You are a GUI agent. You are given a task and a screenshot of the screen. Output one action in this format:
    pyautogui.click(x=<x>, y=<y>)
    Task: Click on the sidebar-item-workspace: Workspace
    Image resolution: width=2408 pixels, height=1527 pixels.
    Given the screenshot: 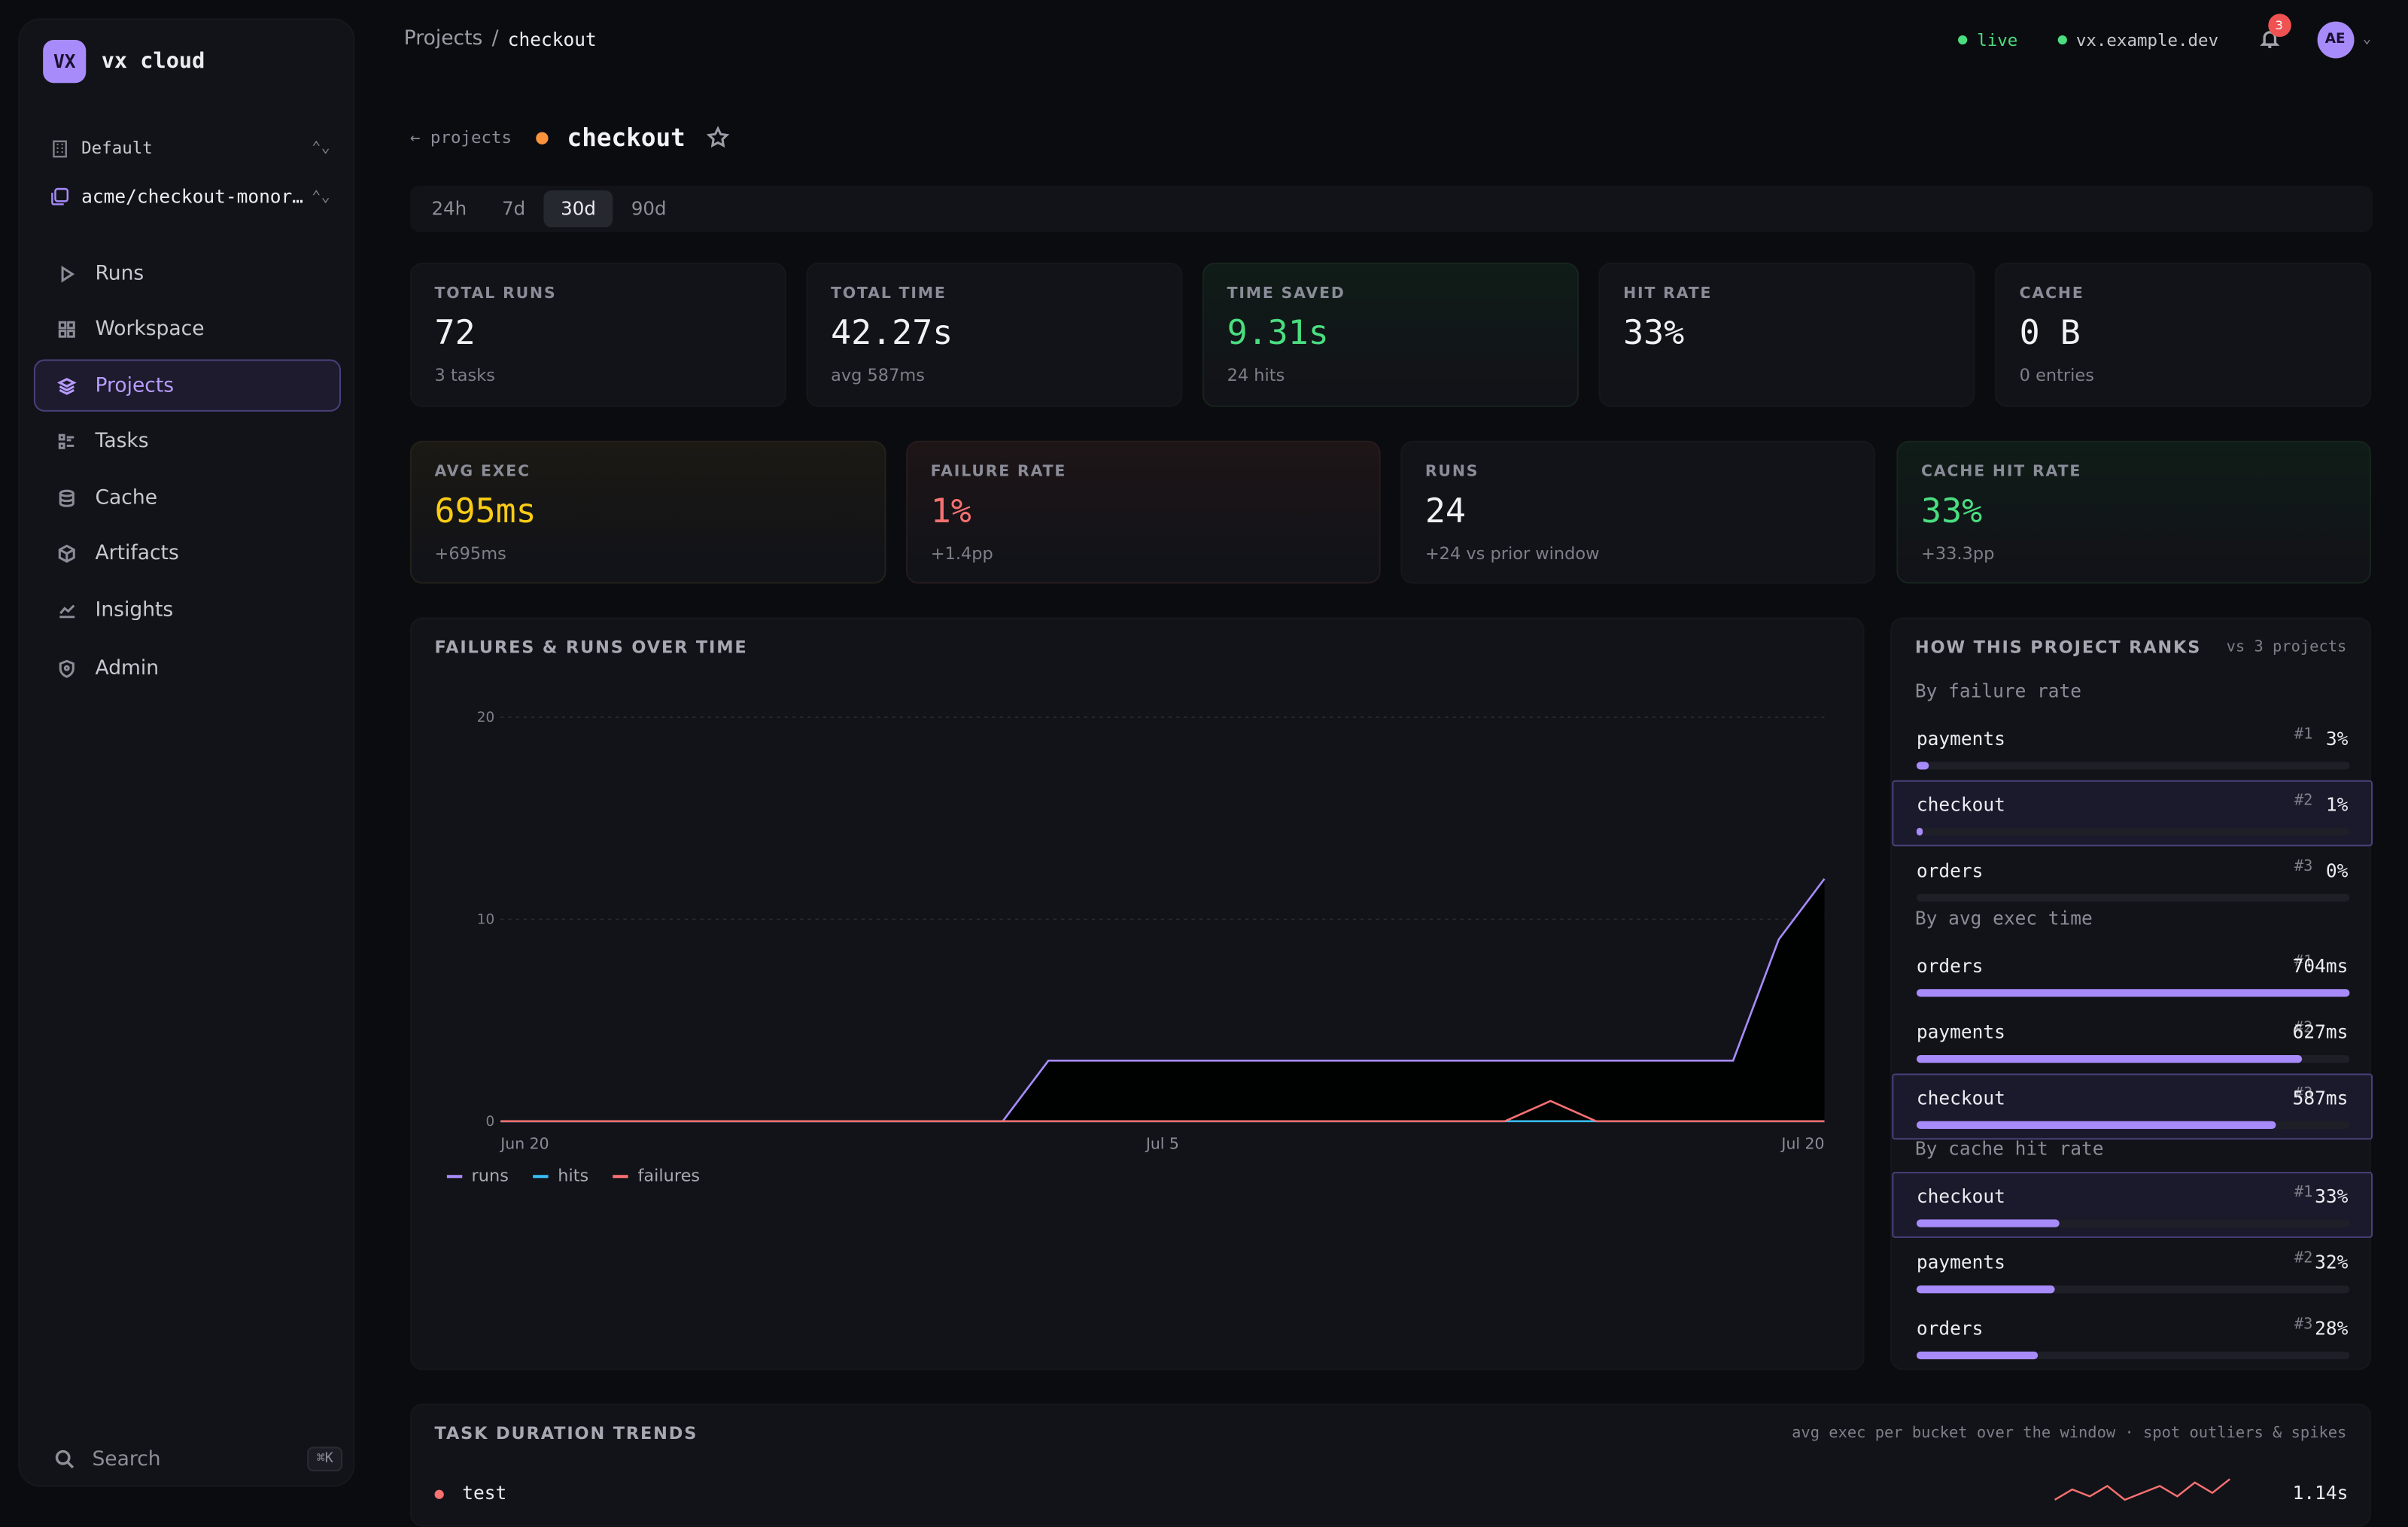 What is the action you would take?
    pyautogui.click(x=187, y=329)
    